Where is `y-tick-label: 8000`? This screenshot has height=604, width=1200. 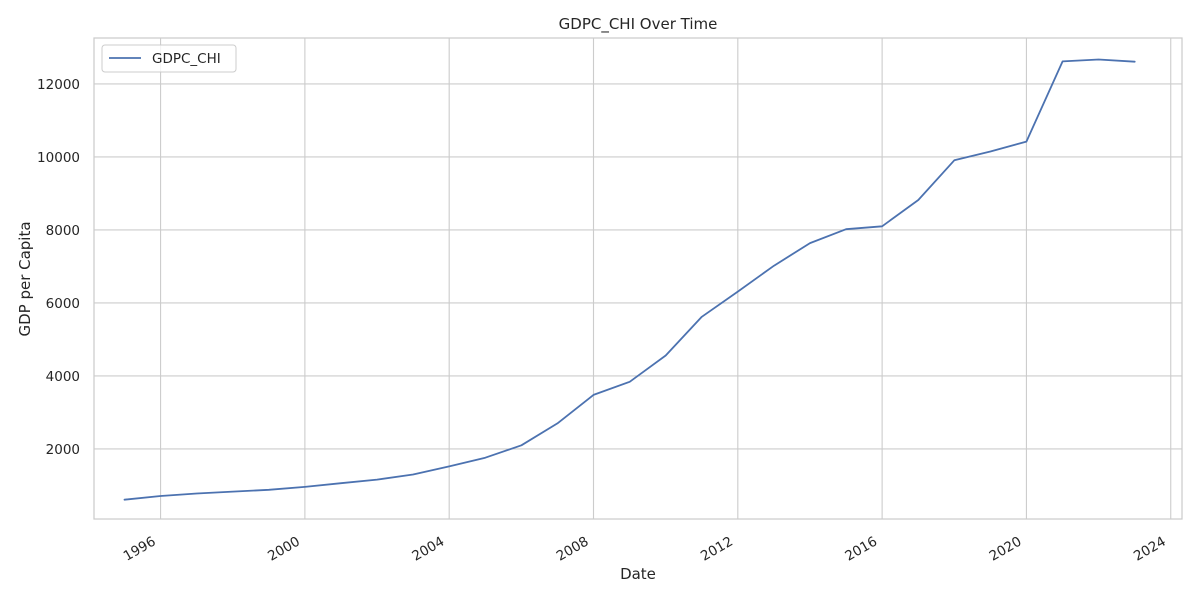
y-tick-label: 8000 is located at coordinates (63, 231).